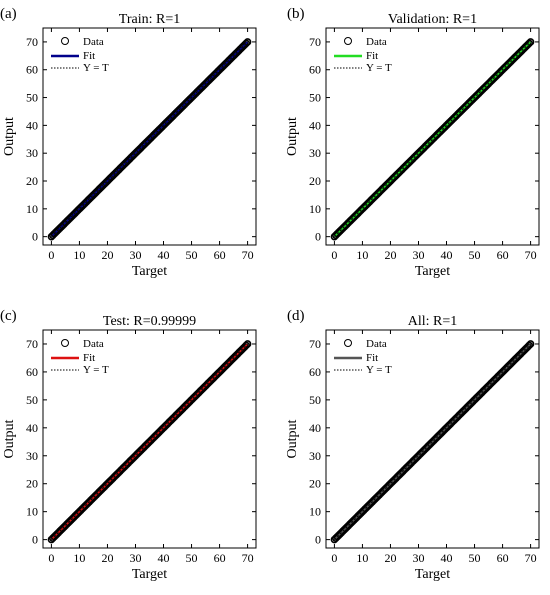 The height and width of the screenshot is (595, 550). What do you see at coordinates (8, 14) in the screenshot?
I see `panel-letter: (a)` at bounding box center [8, 14].